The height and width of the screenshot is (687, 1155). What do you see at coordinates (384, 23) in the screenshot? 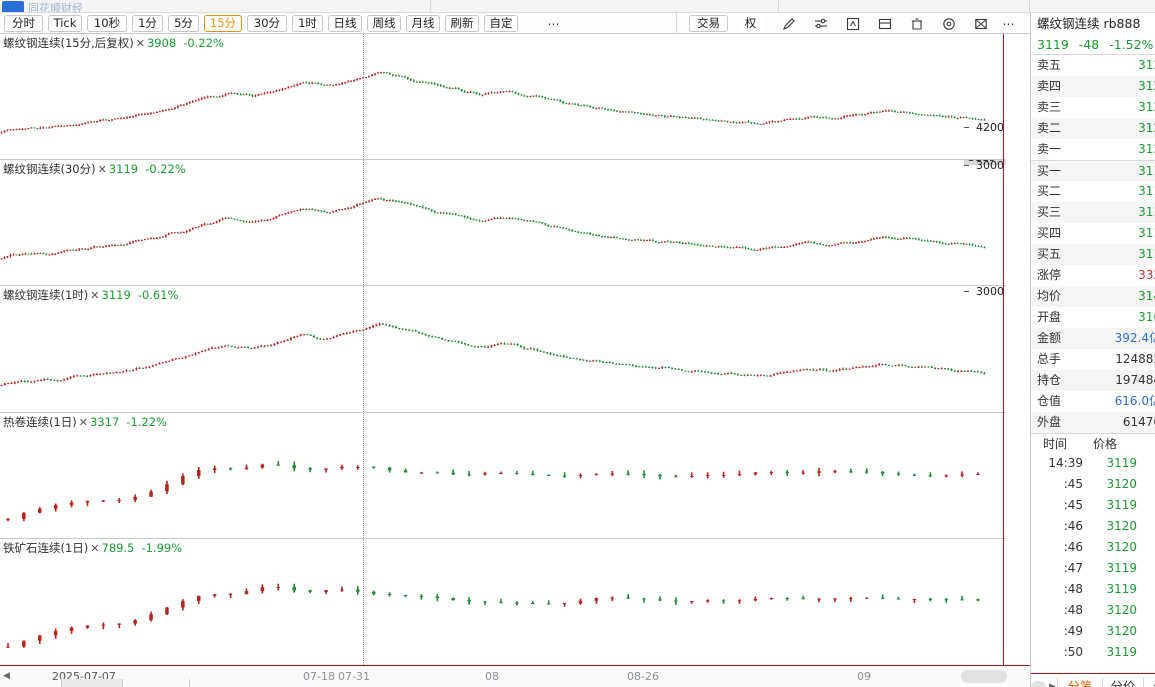
I see `period-button-10: 周线` at bounding box center [384, 23].